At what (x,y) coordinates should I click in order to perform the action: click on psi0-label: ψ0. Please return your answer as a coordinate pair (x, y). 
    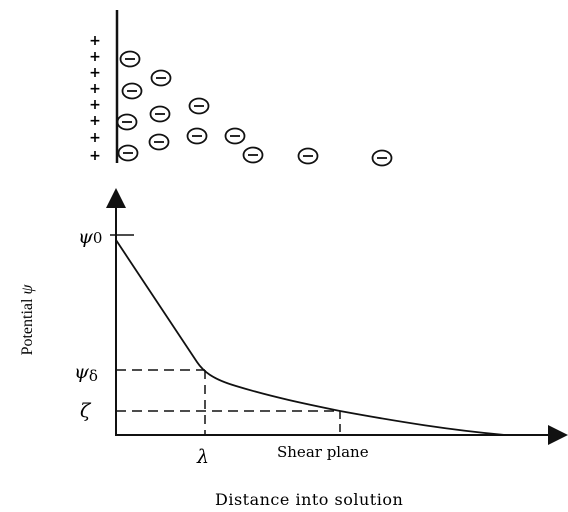
    Looking at the image, I should click on (90, 237).